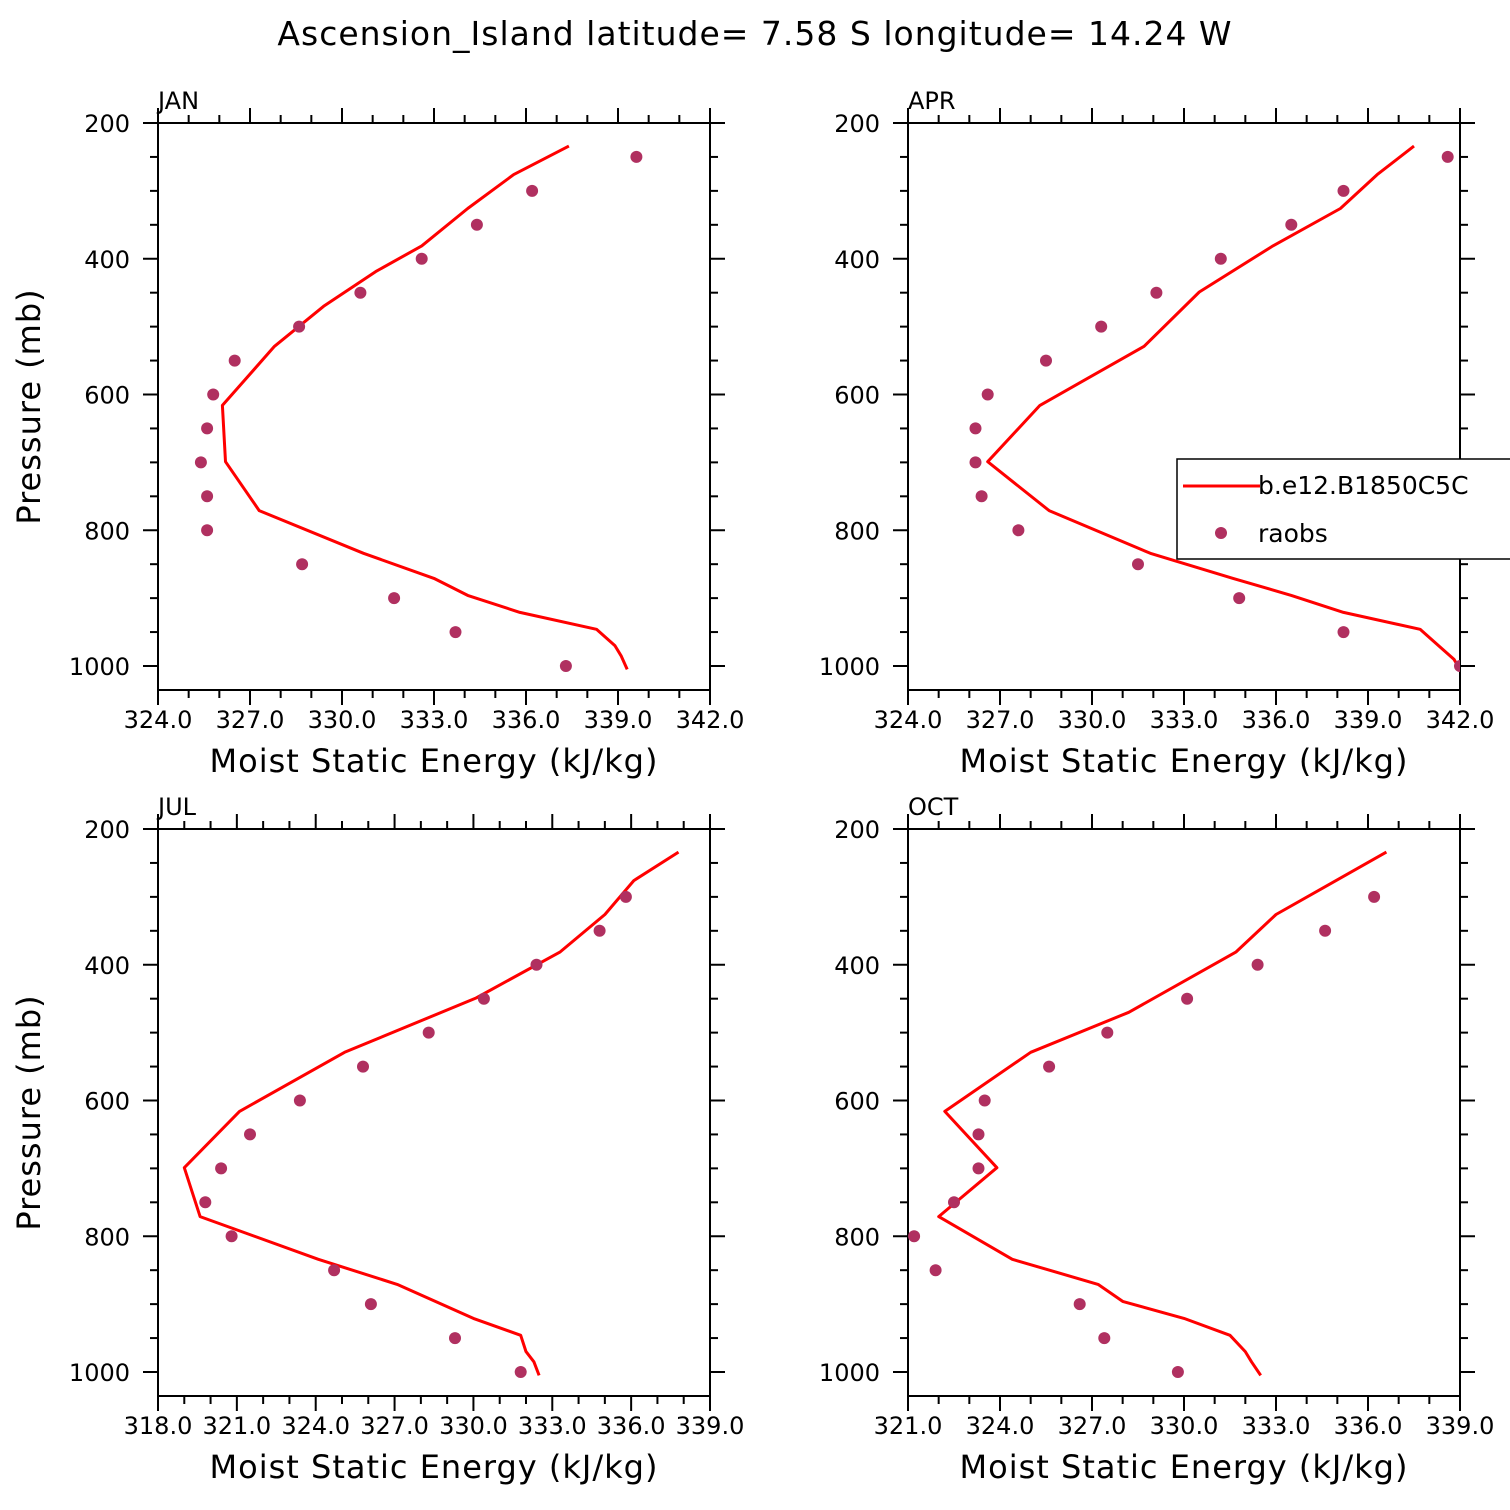 The height and width of the screenshot is (1510, 1510). I want to click on legend-obs-label: raobs, so click(1293, 533).